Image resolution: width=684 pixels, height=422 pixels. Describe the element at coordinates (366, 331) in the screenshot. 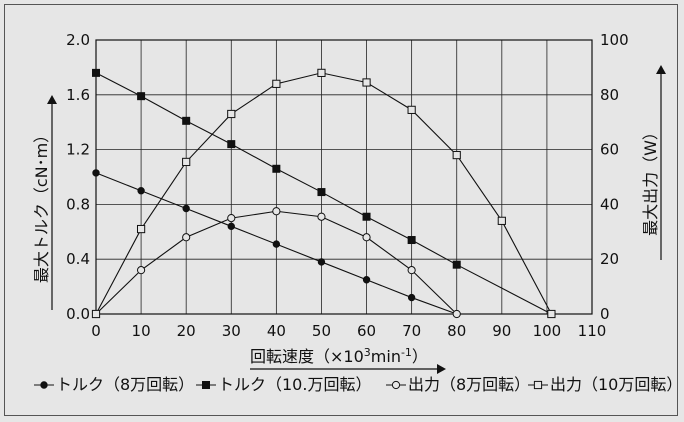

I see `x-tick-label: 60` at that location.